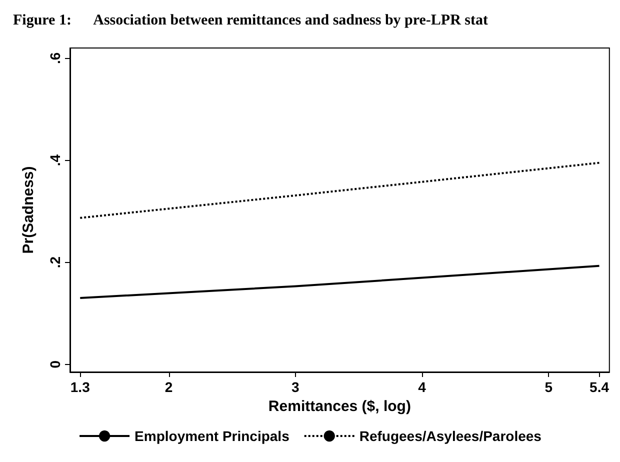  What do you see at coordinates (548, 387) in the screenshot?
I see `x-tick-label: 5` at bounding box center [548, 387].